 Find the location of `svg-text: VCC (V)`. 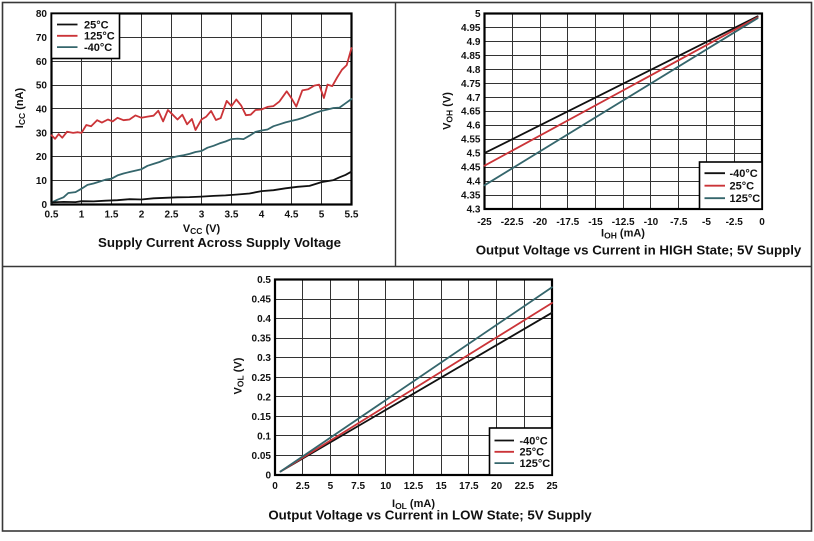

svg-text: VCC (V) is located at coordinates (202, 229).